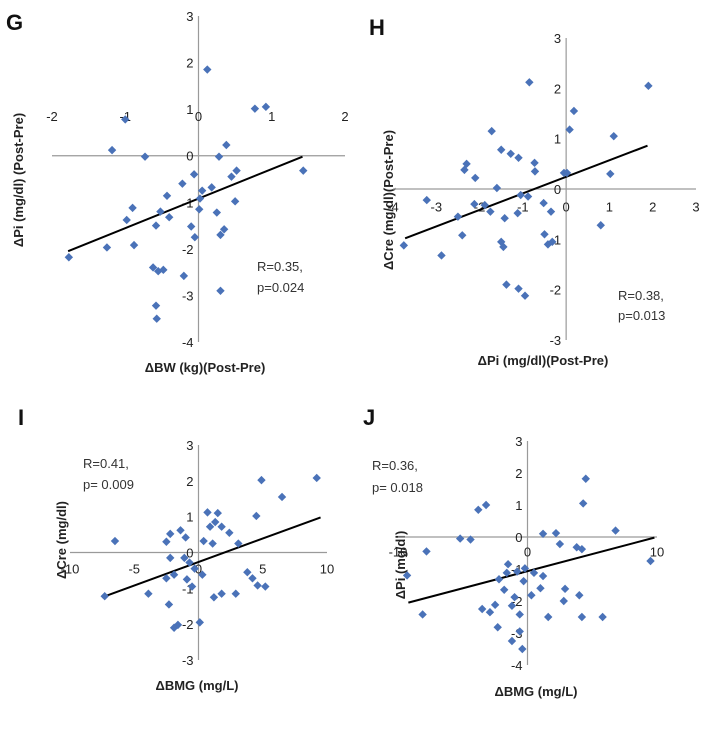  Describe the element at coordinates (393, 207) in the screenshot. I see `x-tick-label: -4` at that location.